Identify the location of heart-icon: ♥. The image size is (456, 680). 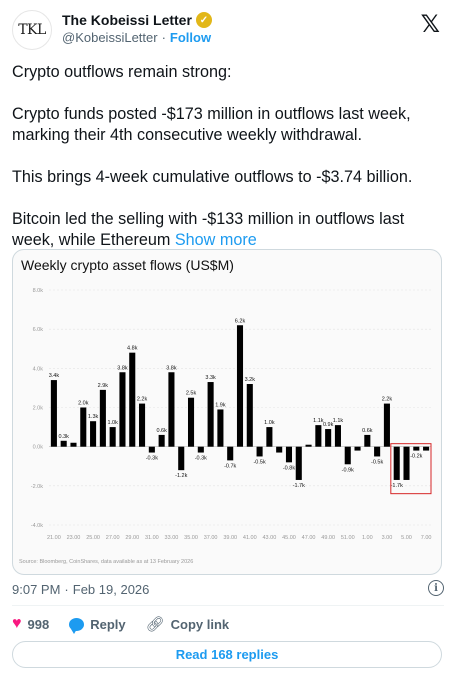
(17, 623).